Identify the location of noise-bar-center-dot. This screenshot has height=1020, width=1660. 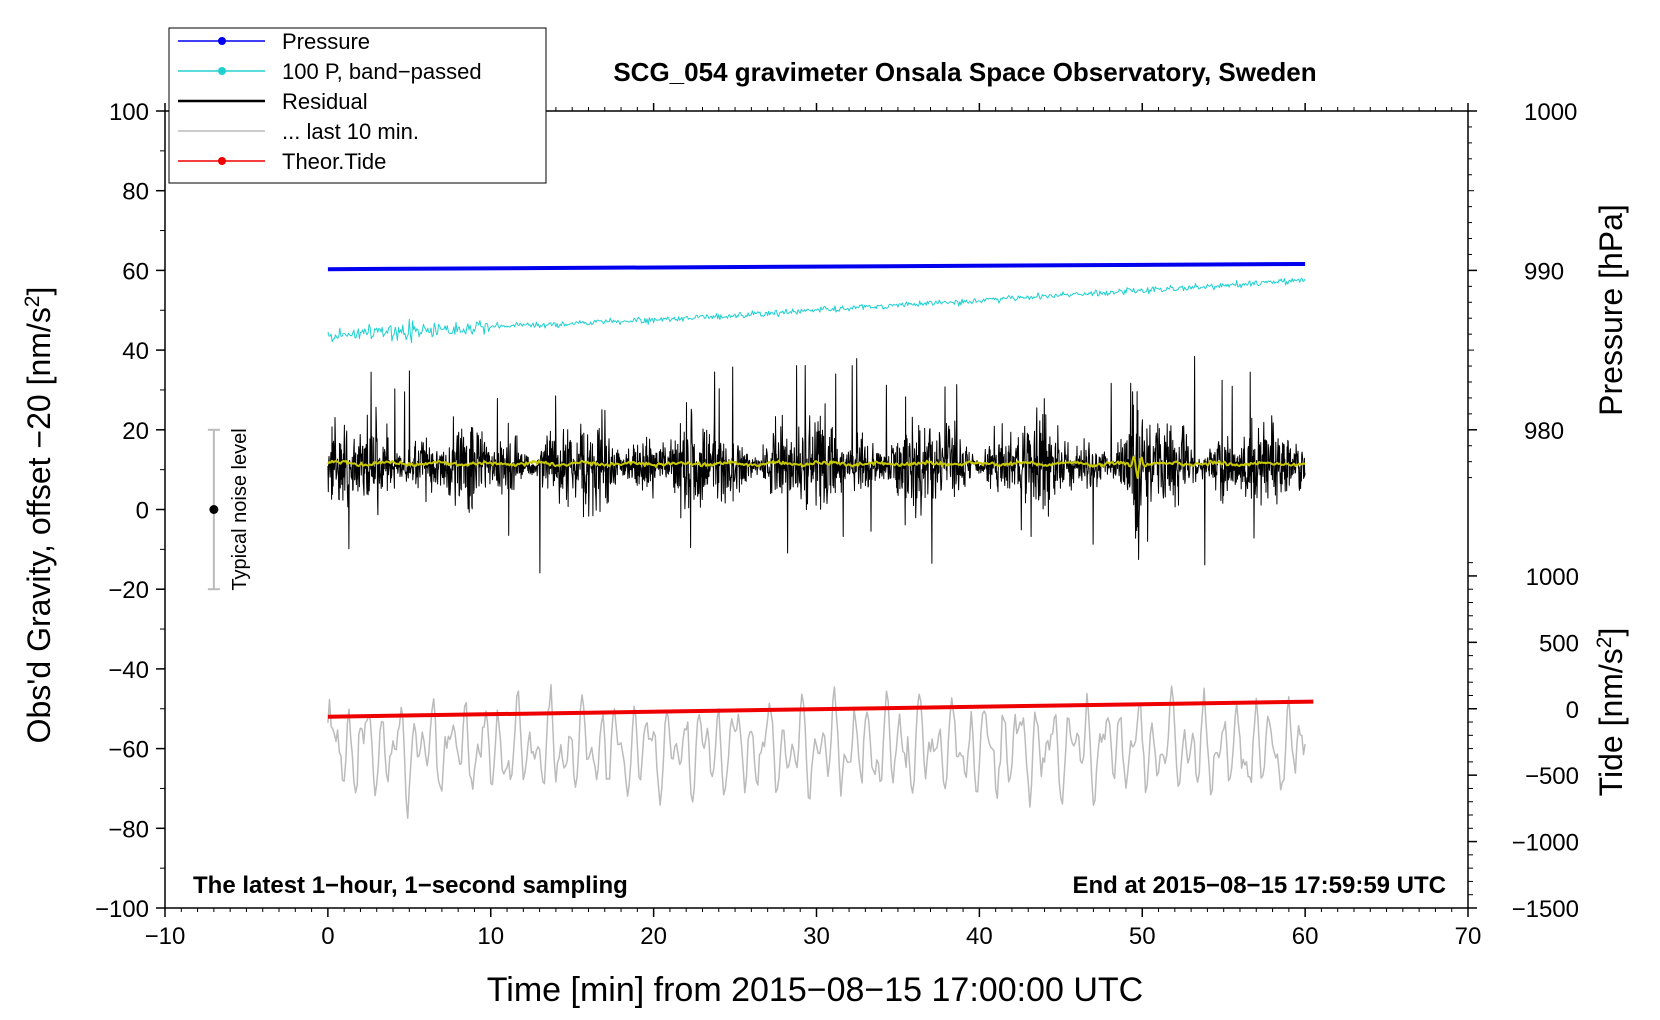
(214, 509).